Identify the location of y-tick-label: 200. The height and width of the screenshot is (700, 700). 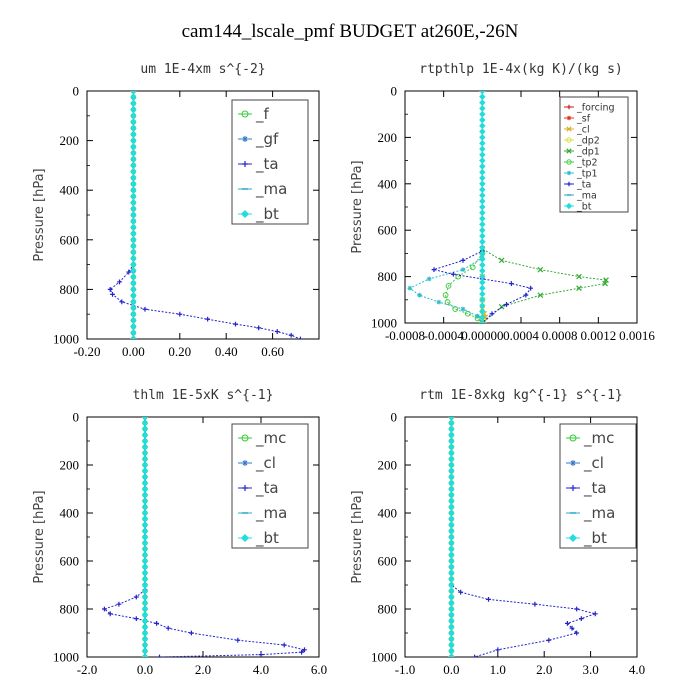
(388, 137).